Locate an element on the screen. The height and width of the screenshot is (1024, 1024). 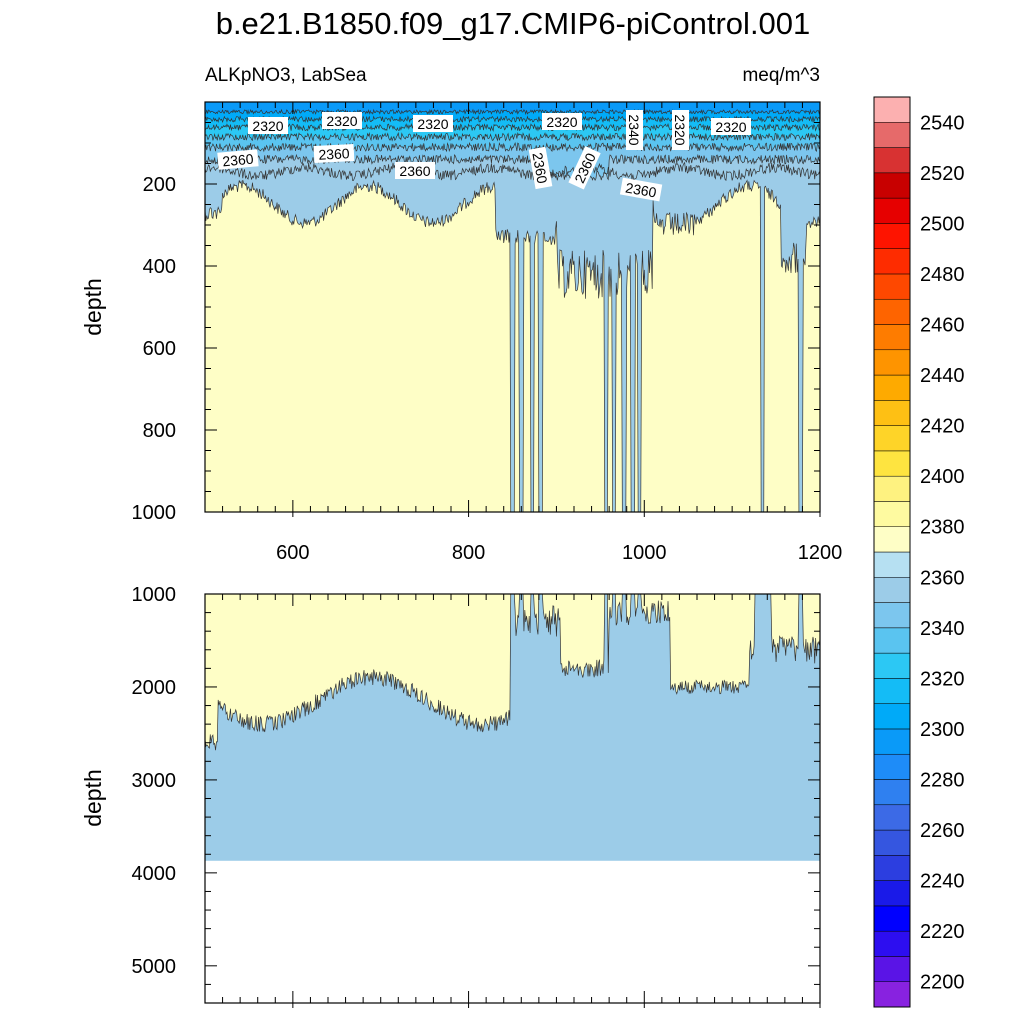
y-tick-label: 400 is located at coordinates (159, 267).